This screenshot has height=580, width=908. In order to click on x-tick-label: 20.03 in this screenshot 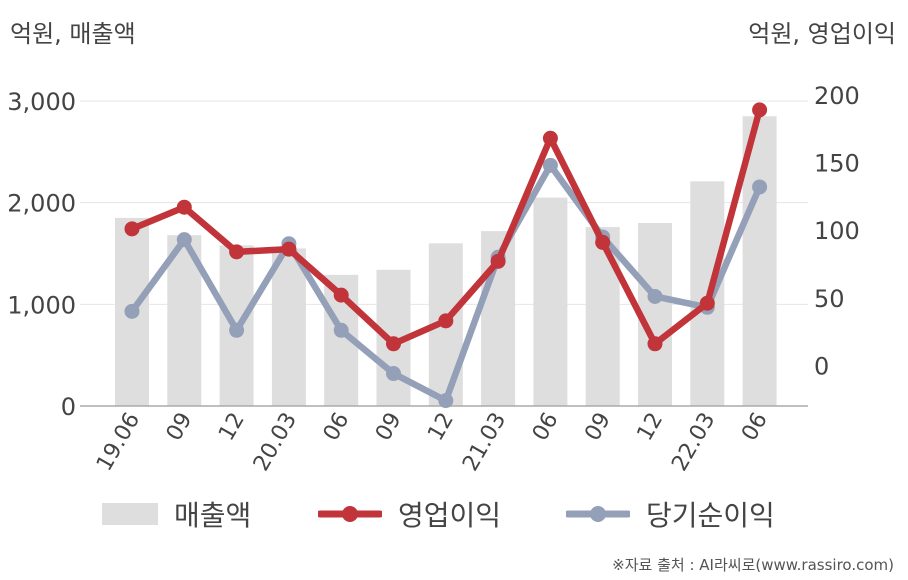, I will do `click(275, 442)`.